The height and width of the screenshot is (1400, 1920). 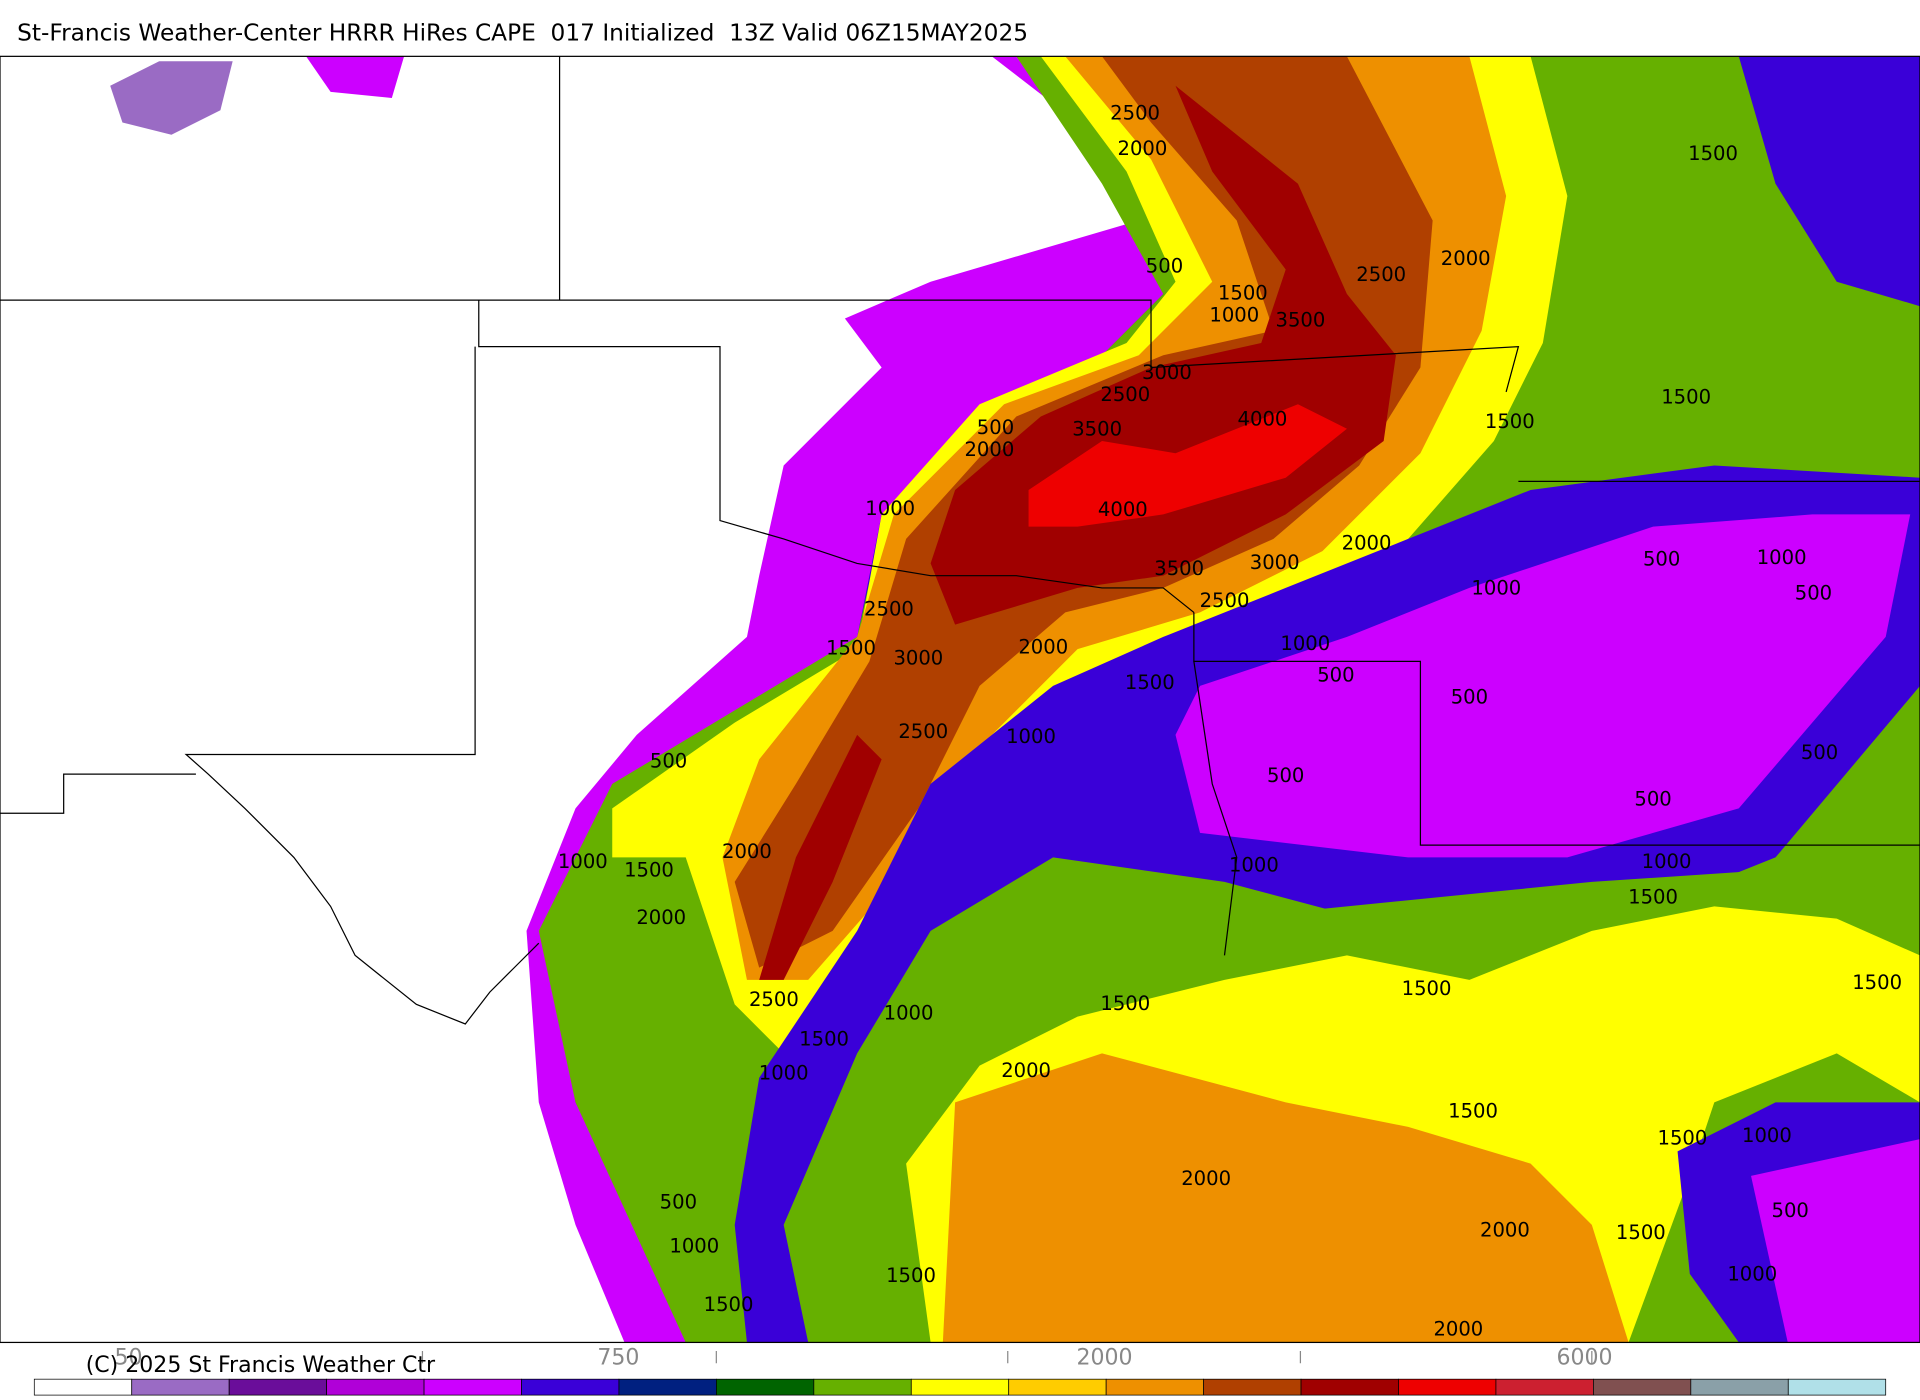 What do you see at coordinates (1543, 686) in the screenshot?
I see `region-magenta-band` at bounding box center [1543, 686].